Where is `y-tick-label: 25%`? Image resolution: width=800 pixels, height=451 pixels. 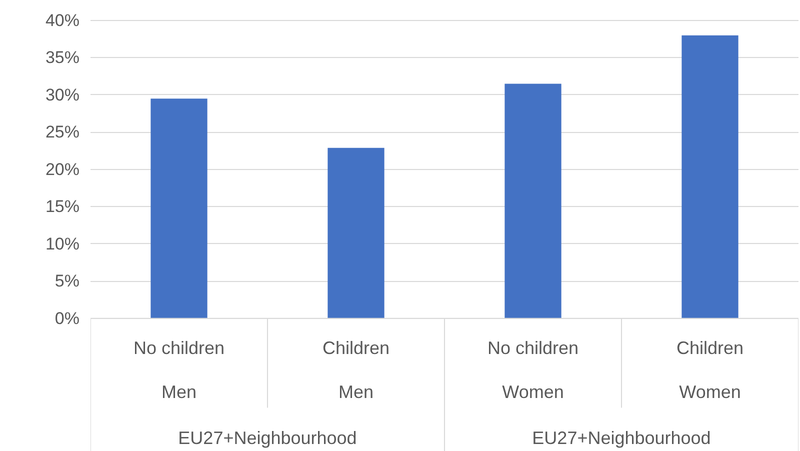
y-tick-label: 25% is located at coordinates (62, 132).